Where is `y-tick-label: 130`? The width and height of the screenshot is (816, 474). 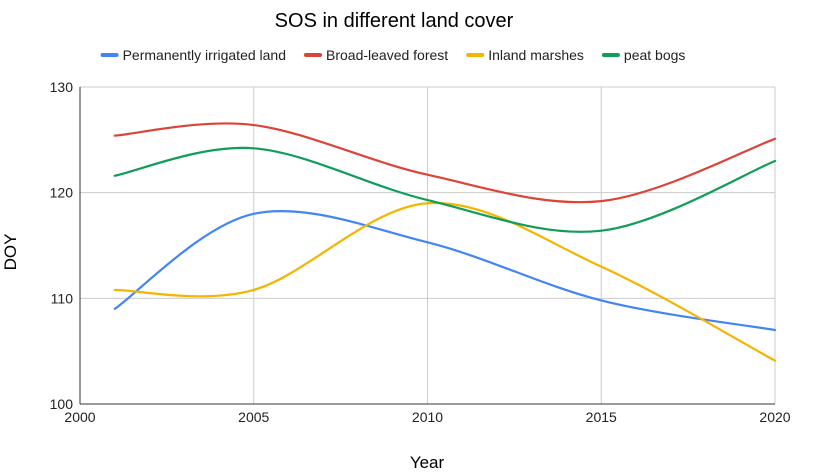
y-tick-label: 130 is located at coordinates (62, 87).